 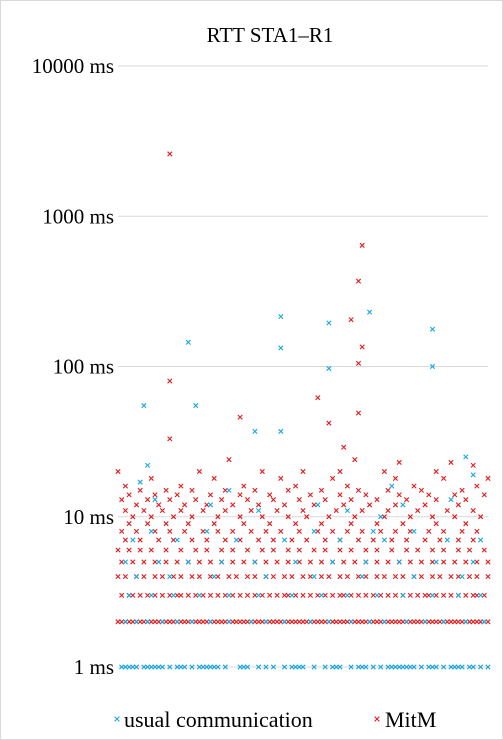 I want to click on y-tick-label: 1 ms, so click(x=94, y=667).